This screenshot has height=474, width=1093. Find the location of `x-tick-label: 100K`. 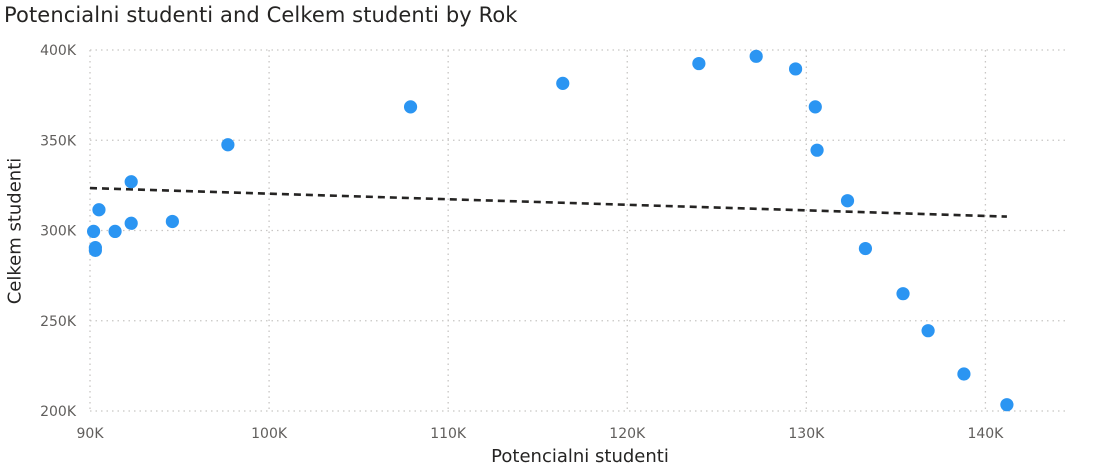

x-tick-label: 100K is located at coordinates (269, 434).